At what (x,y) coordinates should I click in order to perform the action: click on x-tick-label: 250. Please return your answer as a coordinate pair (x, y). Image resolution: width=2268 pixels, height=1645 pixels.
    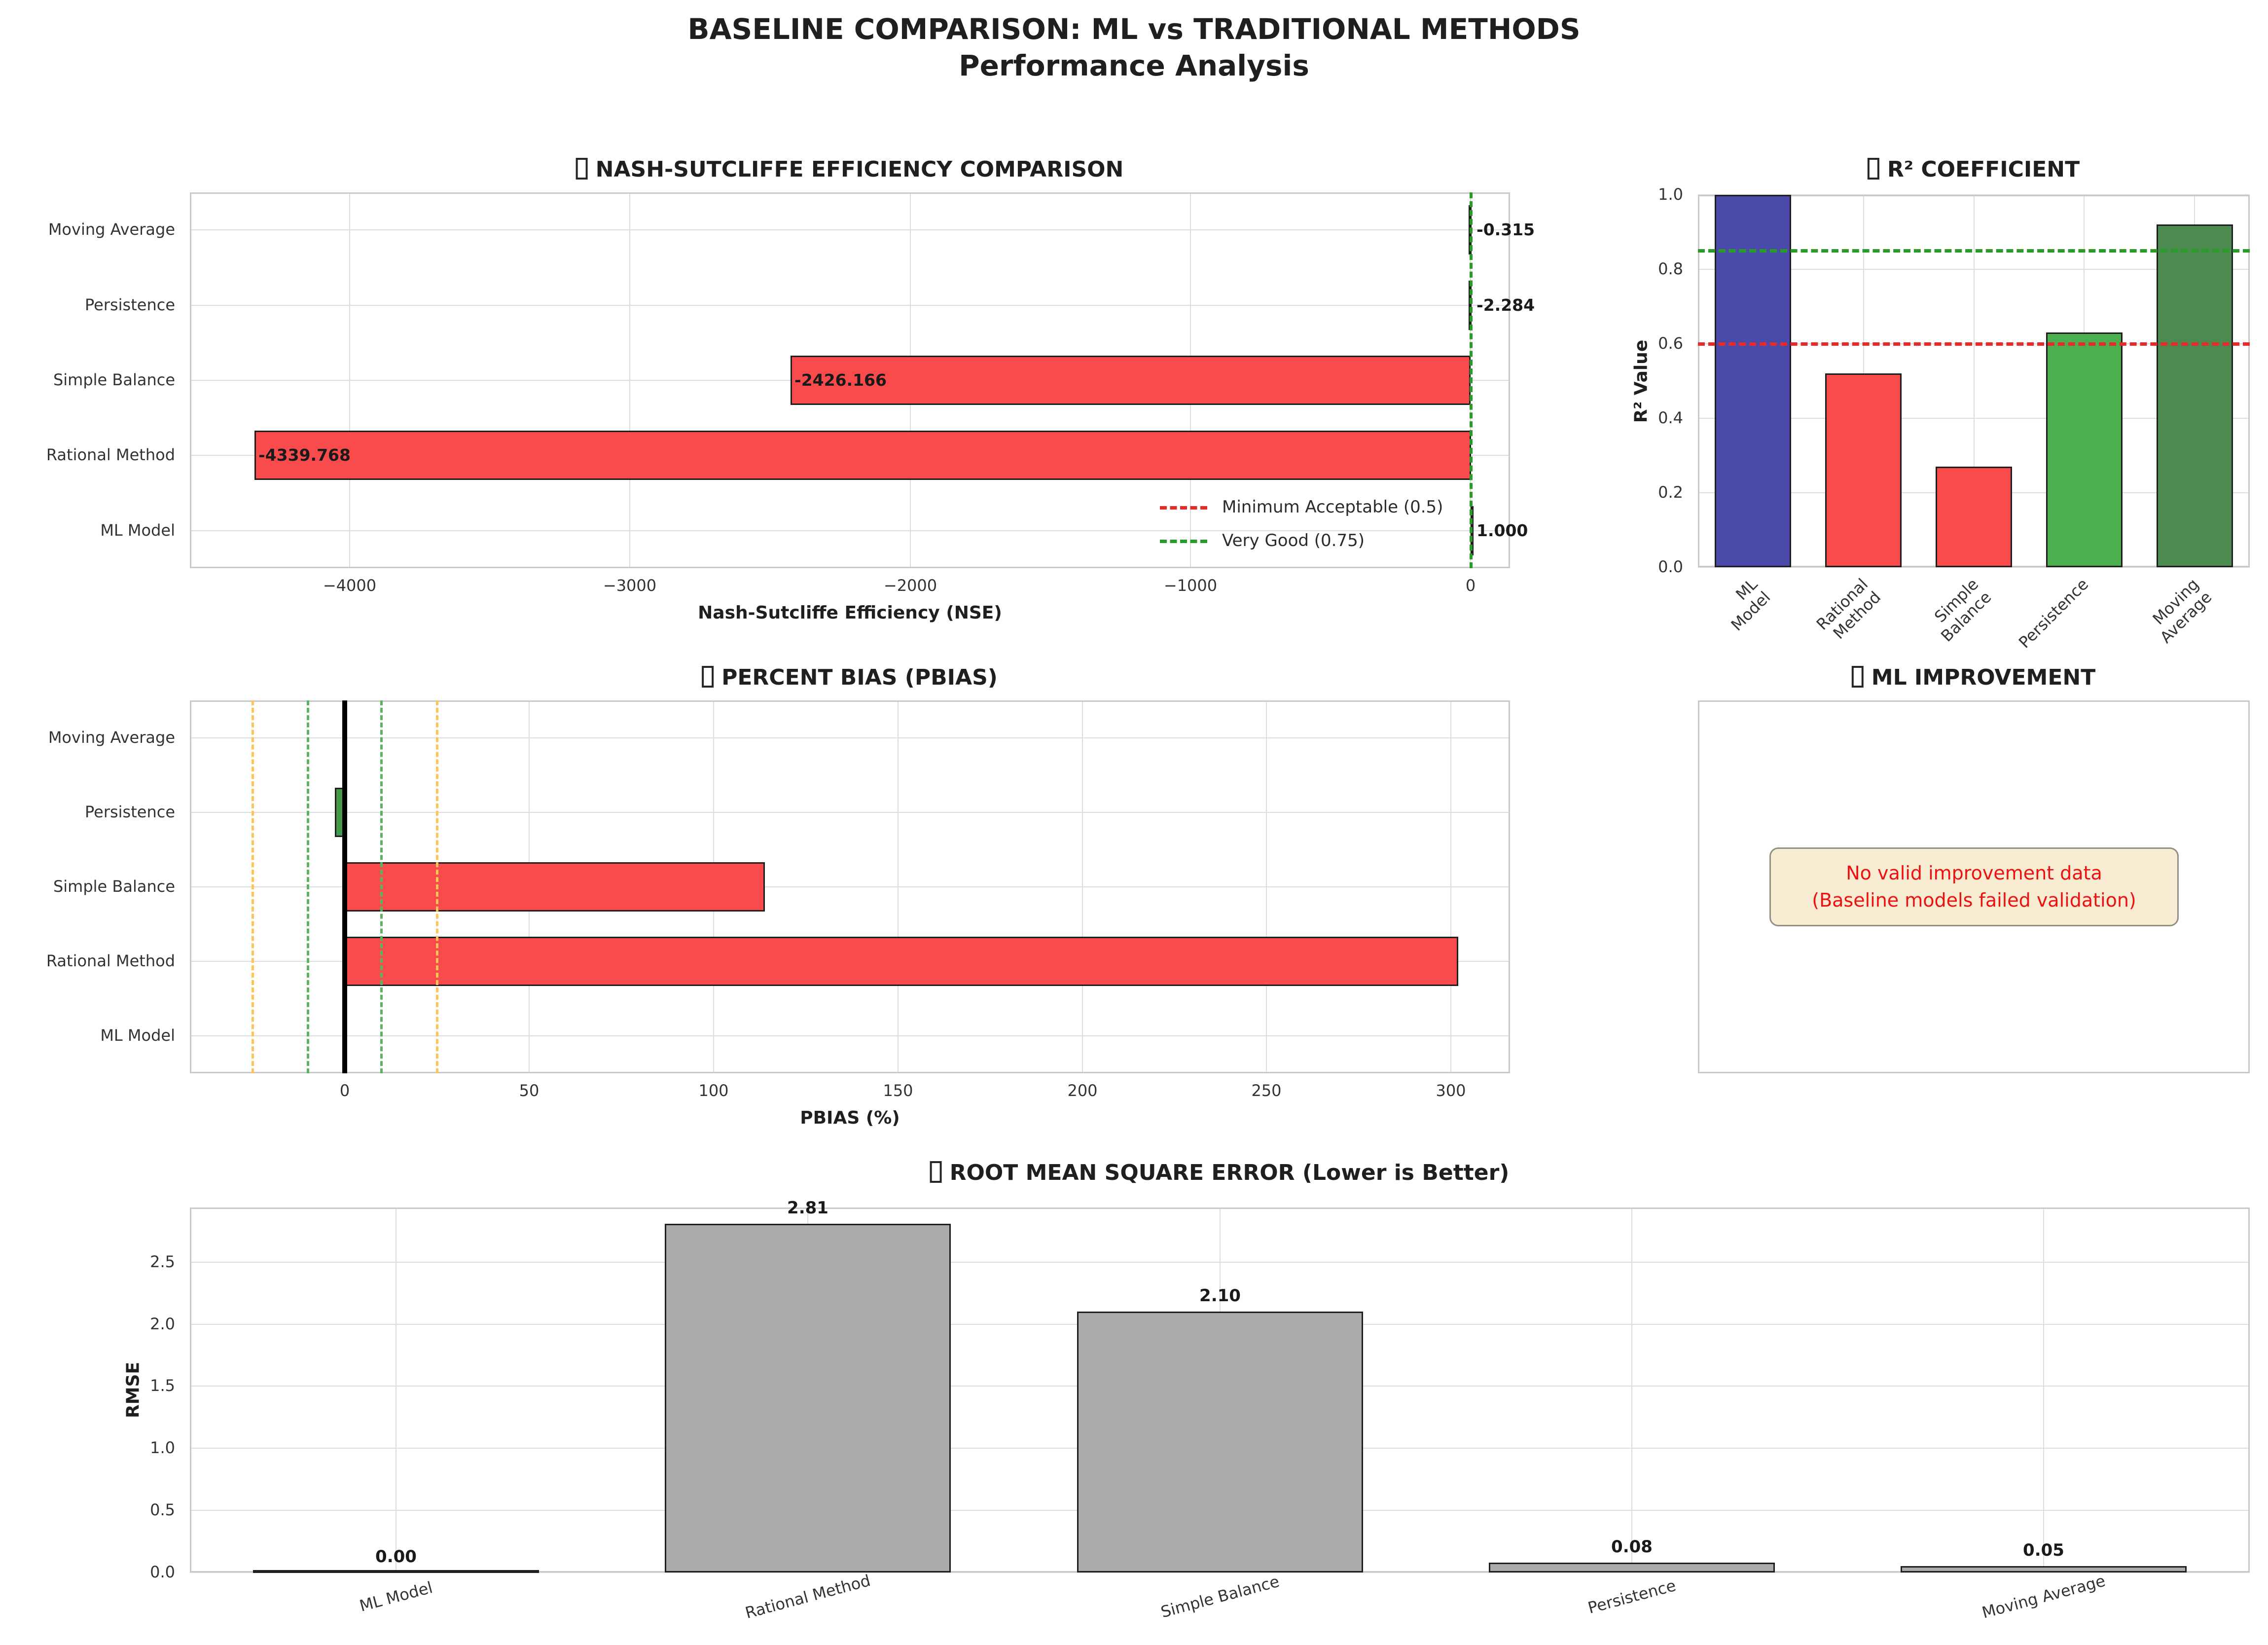
    Looking at the image, I should click on (1266, 1090).